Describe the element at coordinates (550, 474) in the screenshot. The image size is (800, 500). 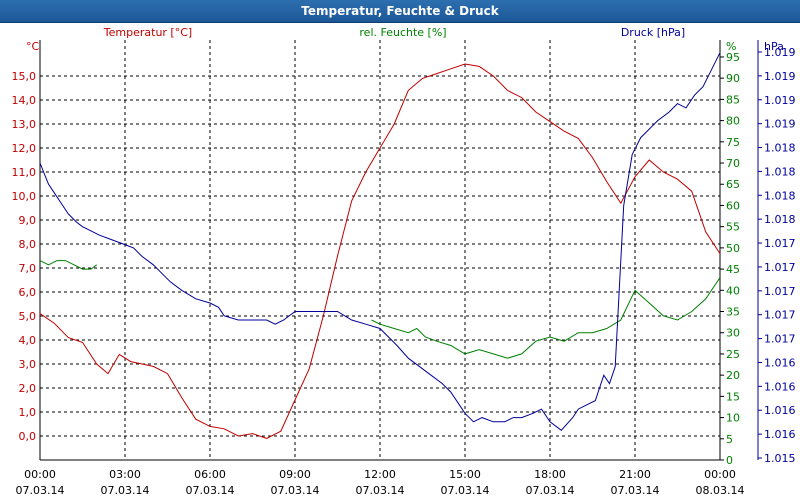
I see `x-tick-time: 18:00` at that location.